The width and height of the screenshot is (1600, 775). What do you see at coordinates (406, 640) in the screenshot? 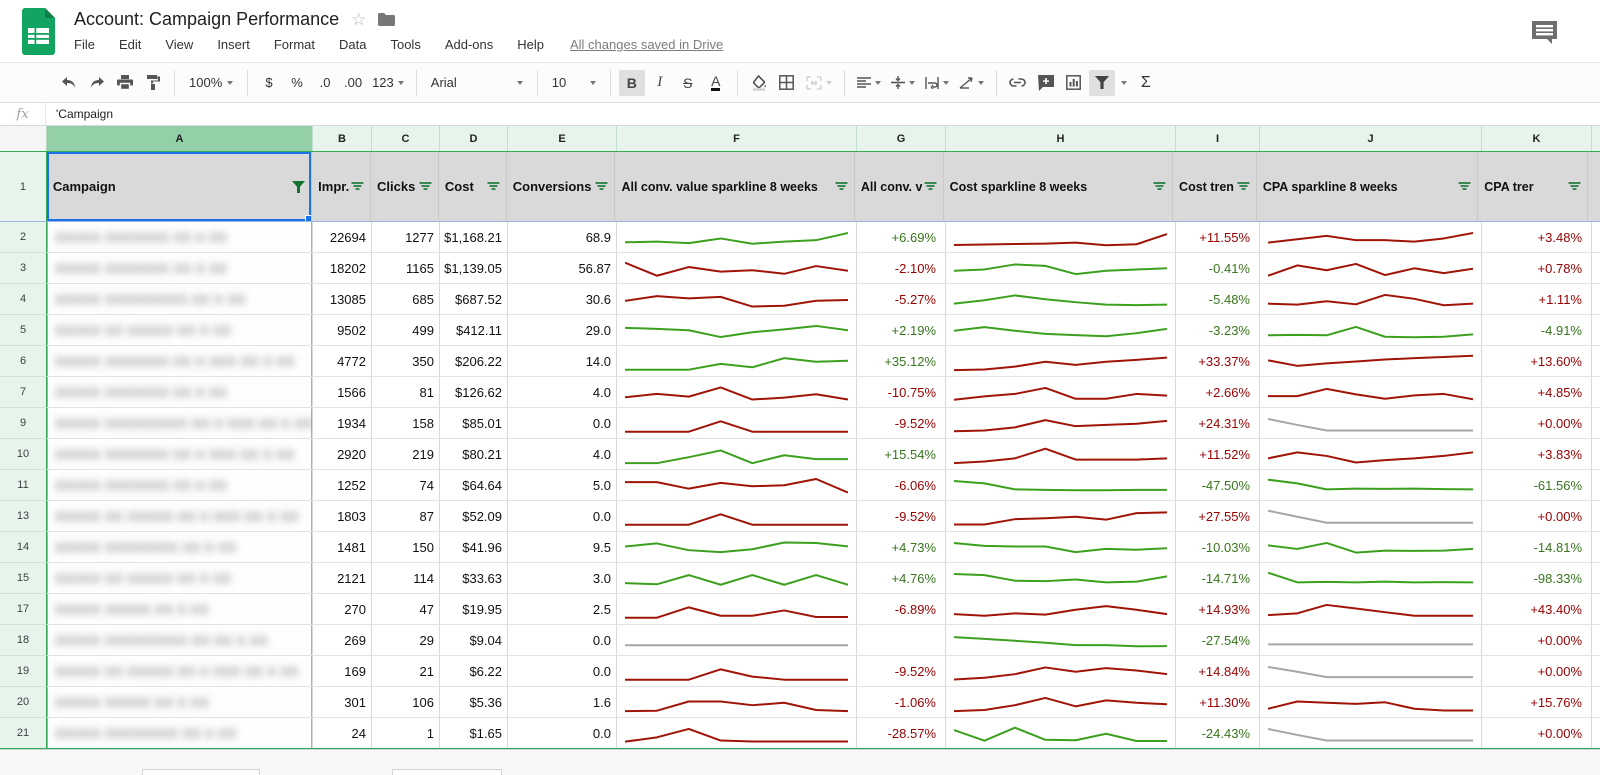
I see `cell-clicks: 29` at bounding box center [406, 640].